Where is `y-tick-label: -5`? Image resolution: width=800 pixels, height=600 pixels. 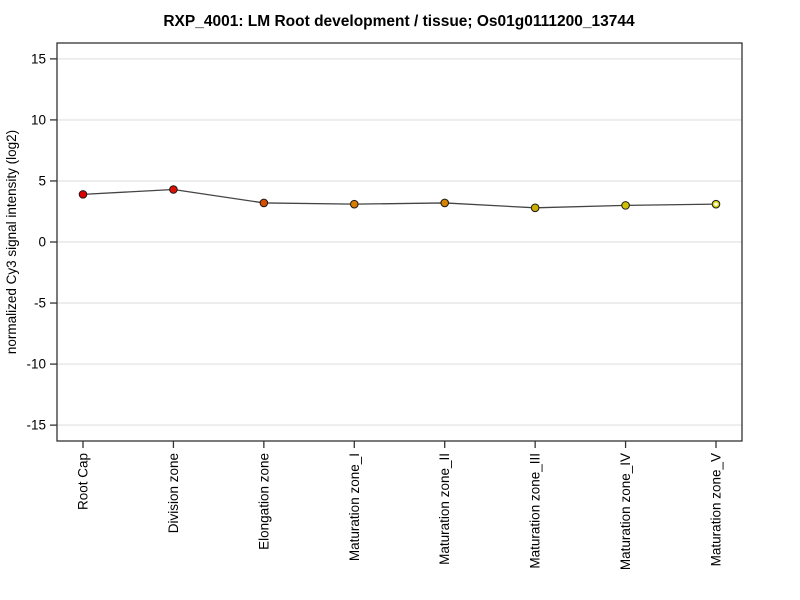
y-tick-label: -5 is located at coordinates (40, 303).